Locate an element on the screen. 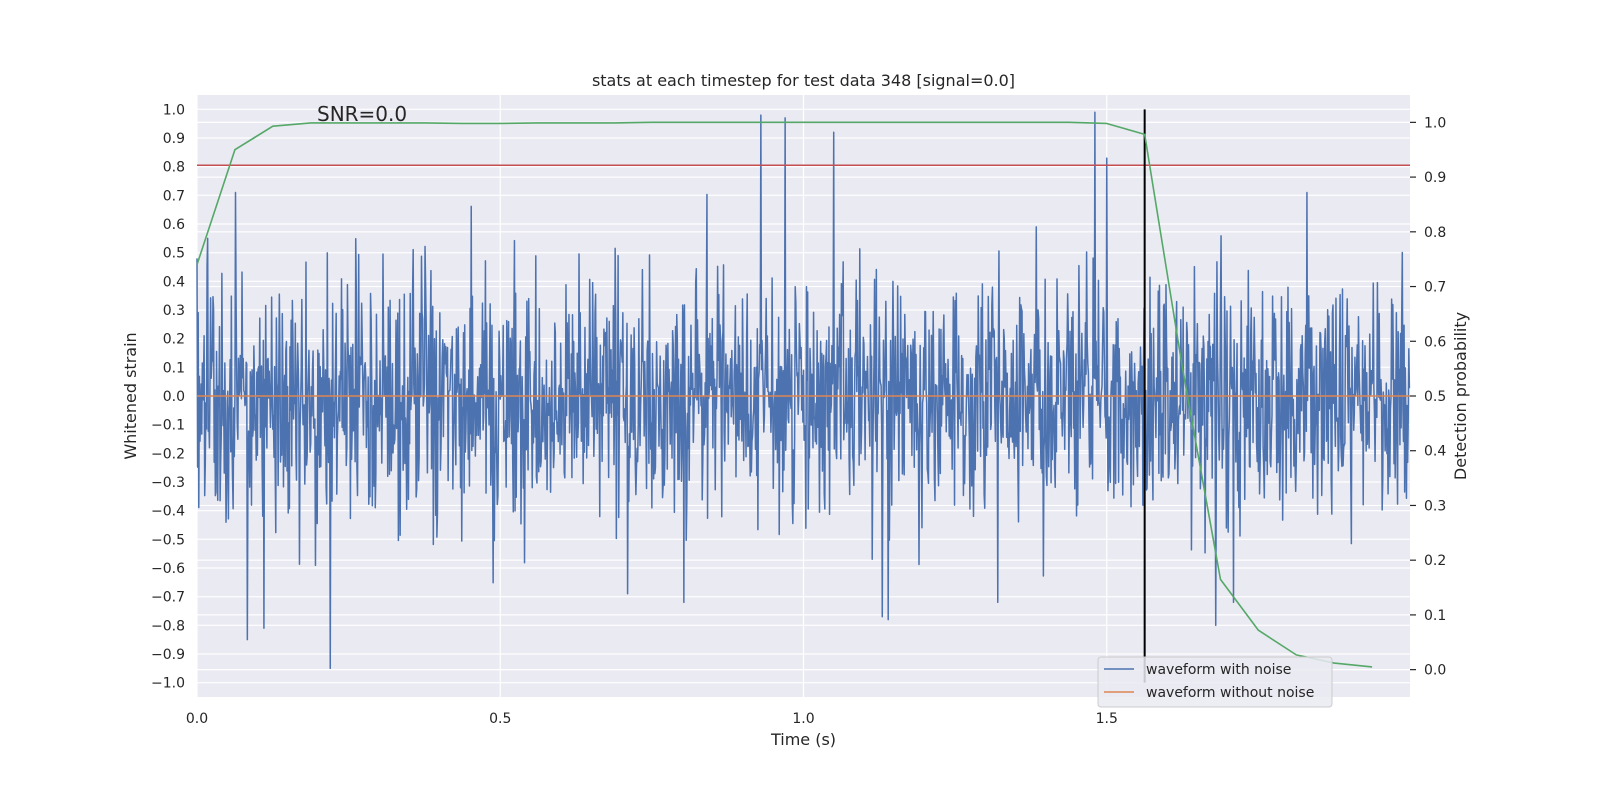  y2-tick-label: 0.6 is located at coordinates (1435, 342).